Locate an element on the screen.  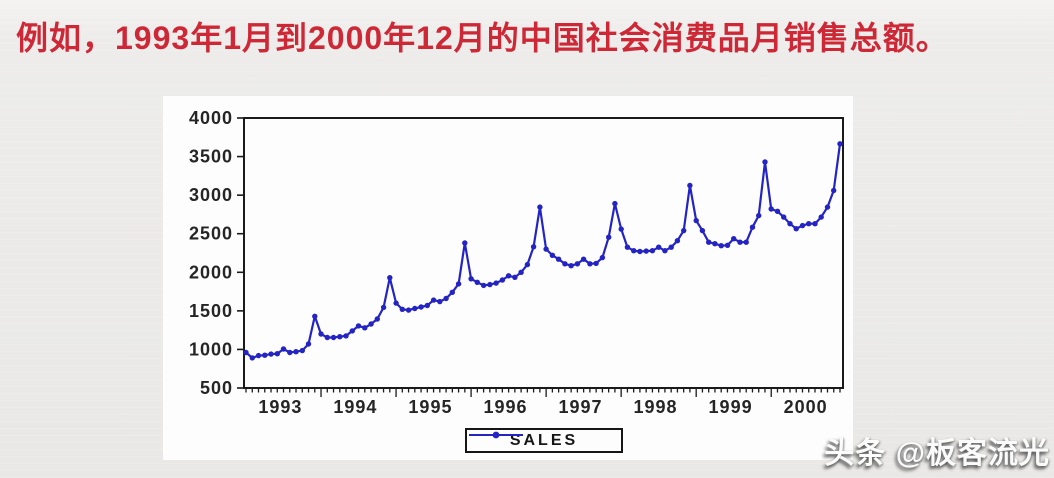
legend-box: SALES is located at coordinates (544, 440).